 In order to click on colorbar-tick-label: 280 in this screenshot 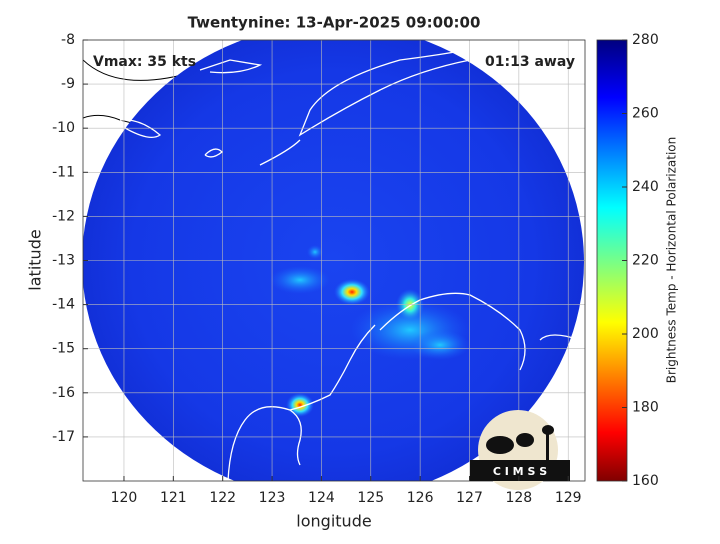, I will do `click(645, 40)`.